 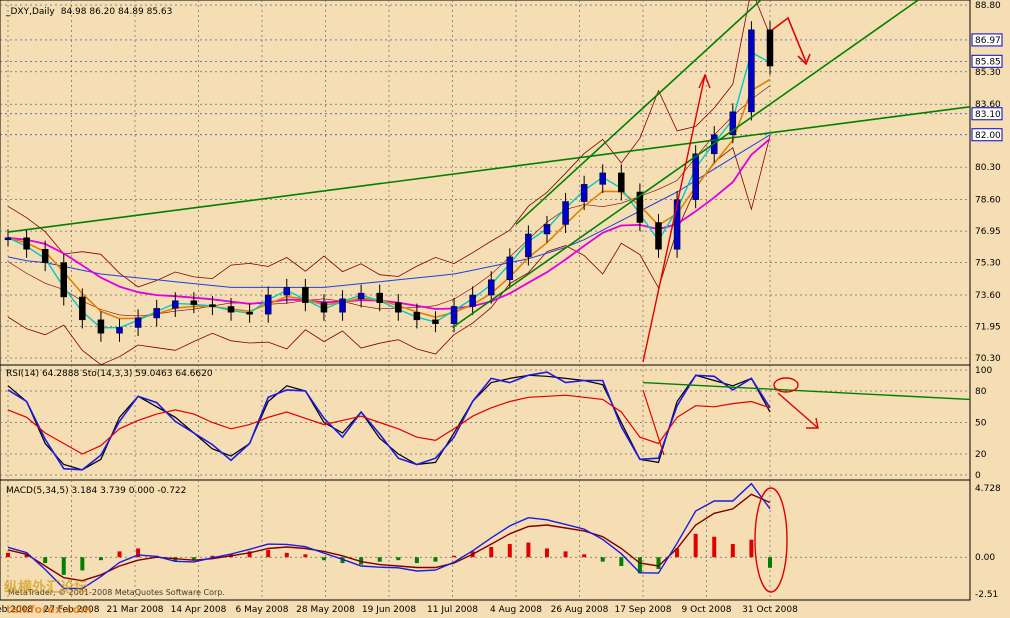 What do you see at coordinates (325, 610) in the screenshot?
I see `date-tick-label: 28 May 2008` at bounding box center [325, 610].